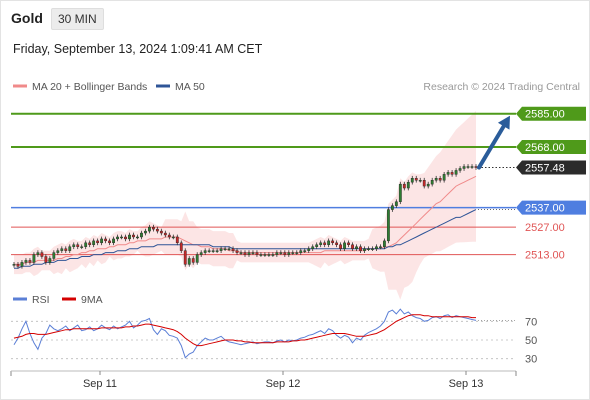 Image resolution: width=590 pixels, height=400 pixels. What do you see at coordinates (545, 228) in the screenshot?
I see `price-tag-2527.00: 2527.00` at bounding box center [545, 228].